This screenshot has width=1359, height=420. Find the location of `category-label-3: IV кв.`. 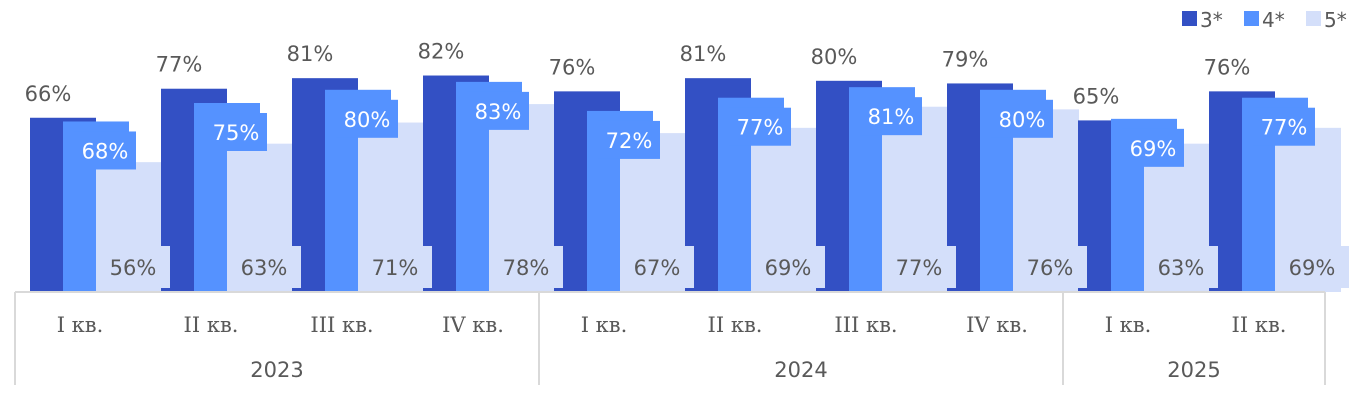

category-label-3: IV кв. is located at coordinates (473, 325).